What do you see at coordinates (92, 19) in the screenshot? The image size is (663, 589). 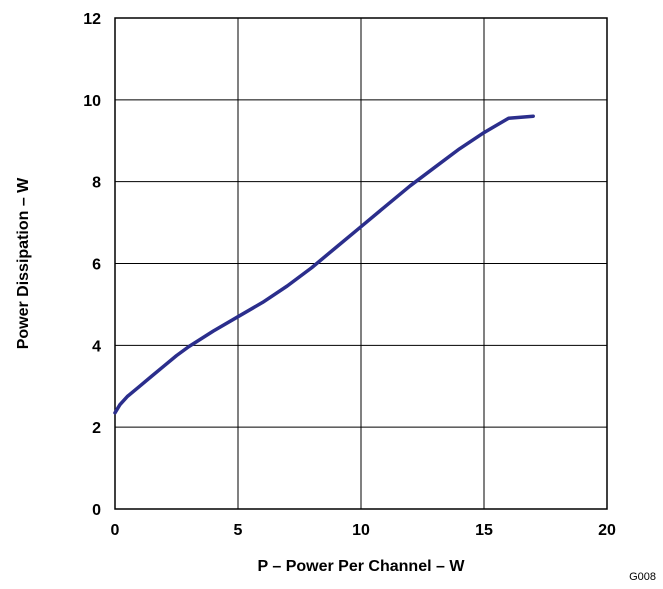 I see `y-tick-label: 12` at bounding box center [92, 19].